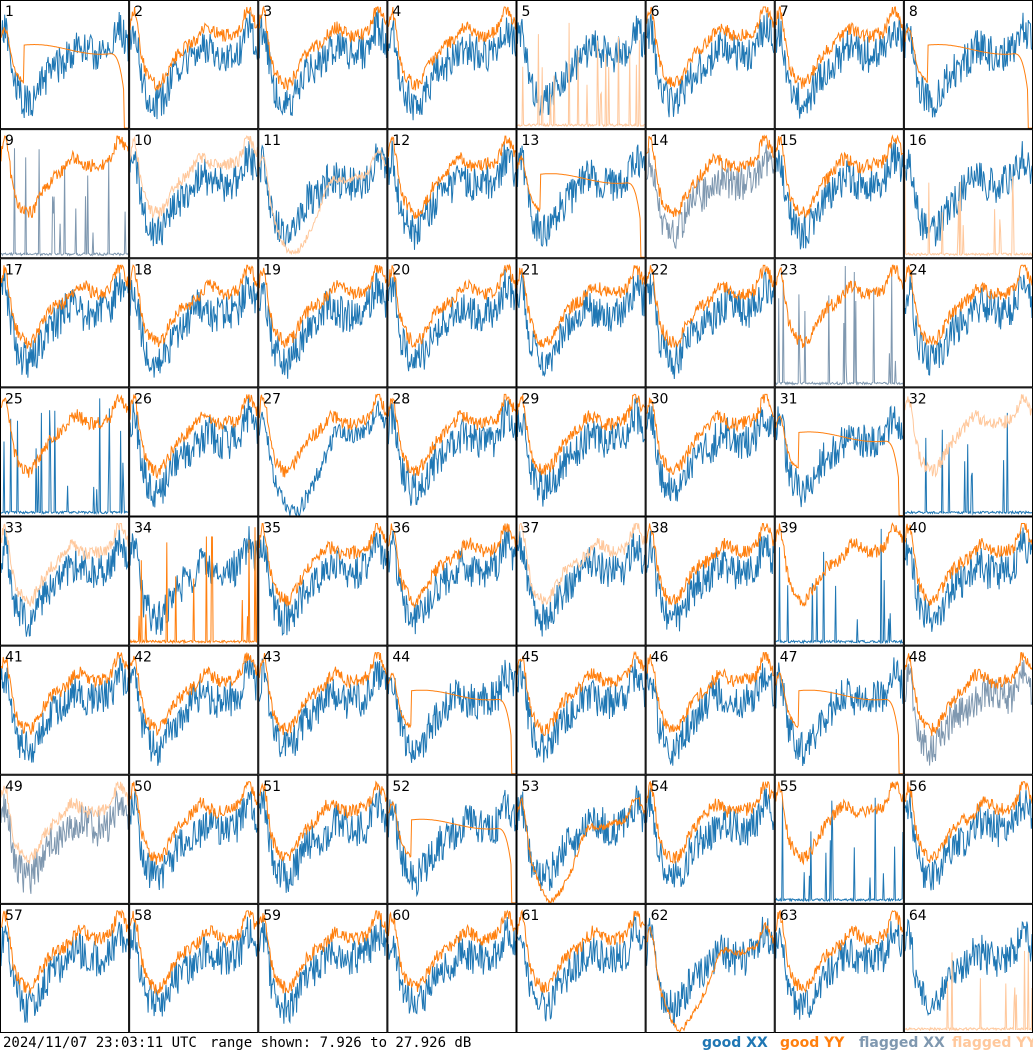  I want to click on panel-45: 45, so click(581, 710).